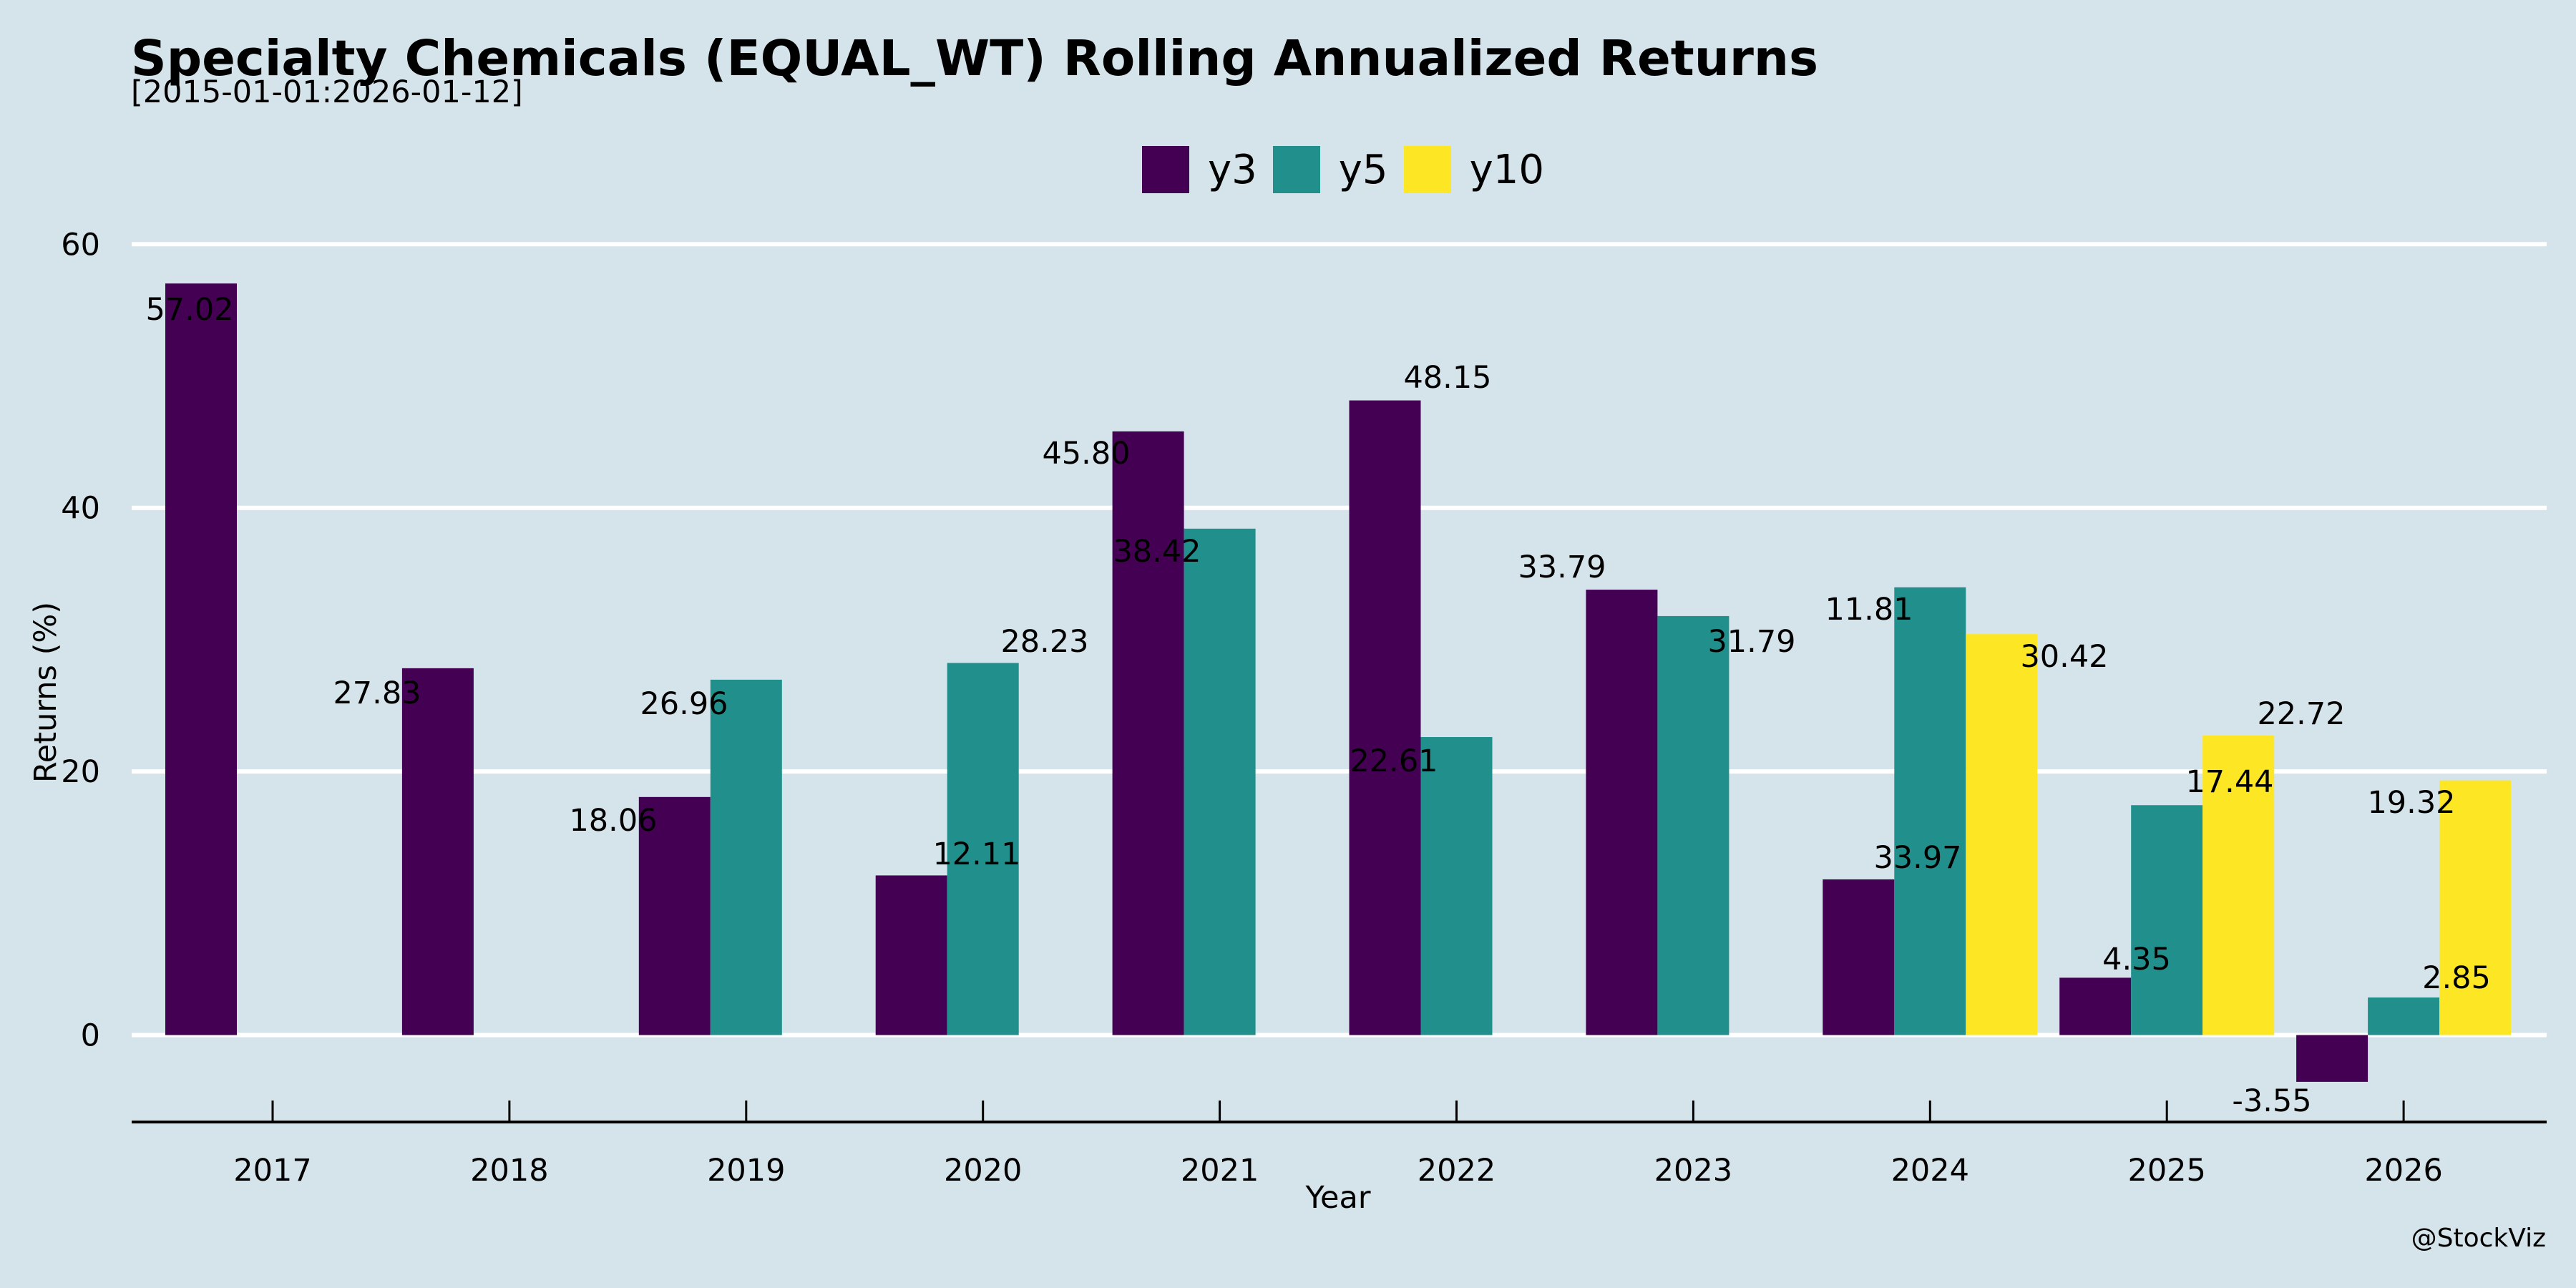  I want to click on bar-y3-2021, so click(1148, 733).